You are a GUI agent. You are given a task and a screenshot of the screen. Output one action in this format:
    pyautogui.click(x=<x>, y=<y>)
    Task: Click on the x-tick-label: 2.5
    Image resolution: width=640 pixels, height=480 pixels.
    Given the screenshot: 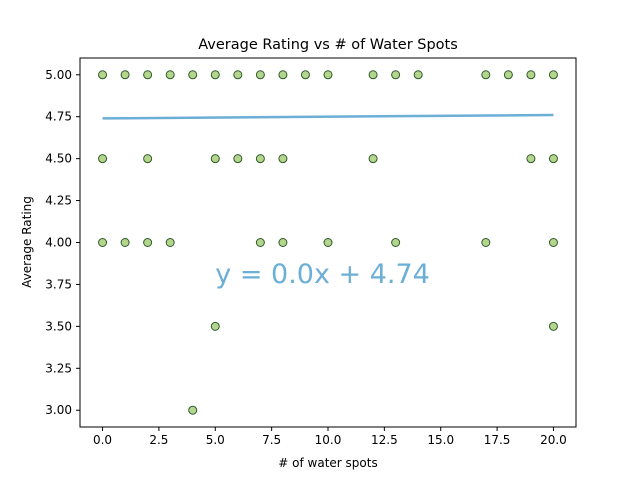 What is the action you would take?
    pyautogui.click(x=158, y=440)
    